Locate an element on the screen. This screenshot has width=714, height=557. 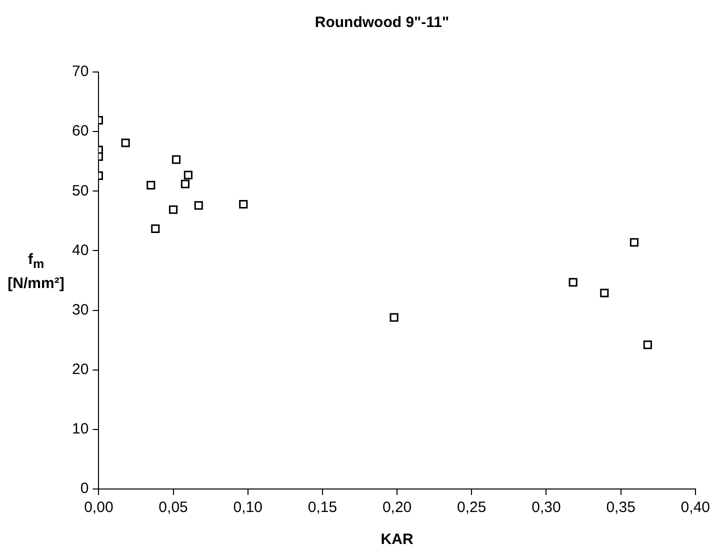
x-tick-label: 0,15 is located at coordinates (323, 507).